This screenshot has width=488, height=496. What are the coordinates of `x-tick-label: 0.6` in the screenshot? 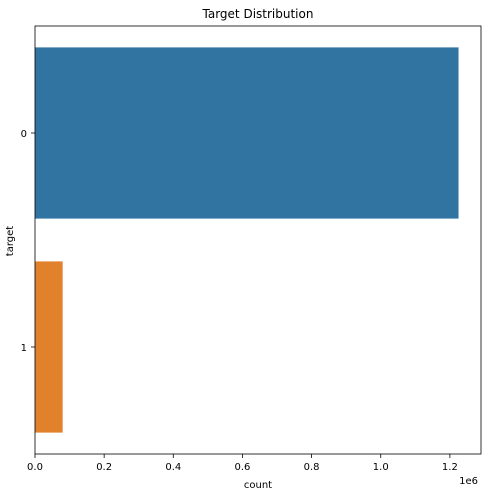 It's located at (242, 467).